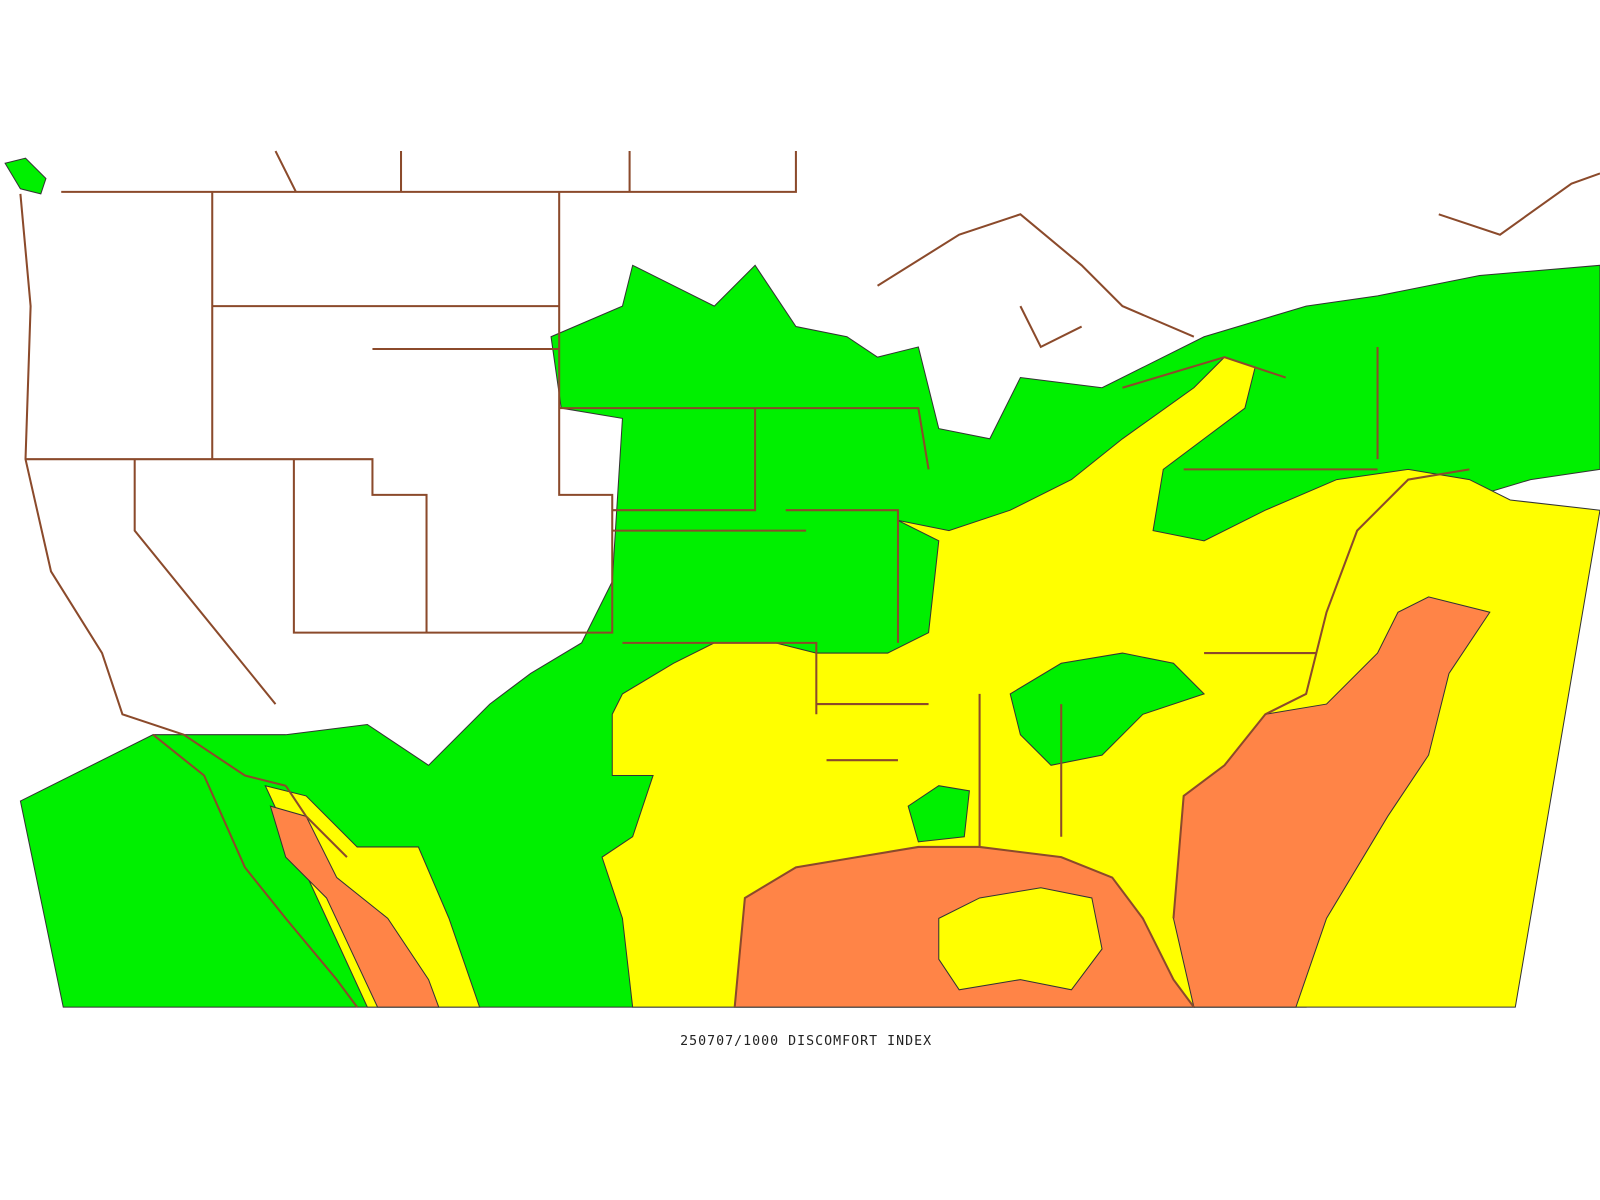 This screenshot has height=1200, width=1600. Describe the element at coordinates (429, 171) in the screenshot. I see `us-canada-border` at that location.